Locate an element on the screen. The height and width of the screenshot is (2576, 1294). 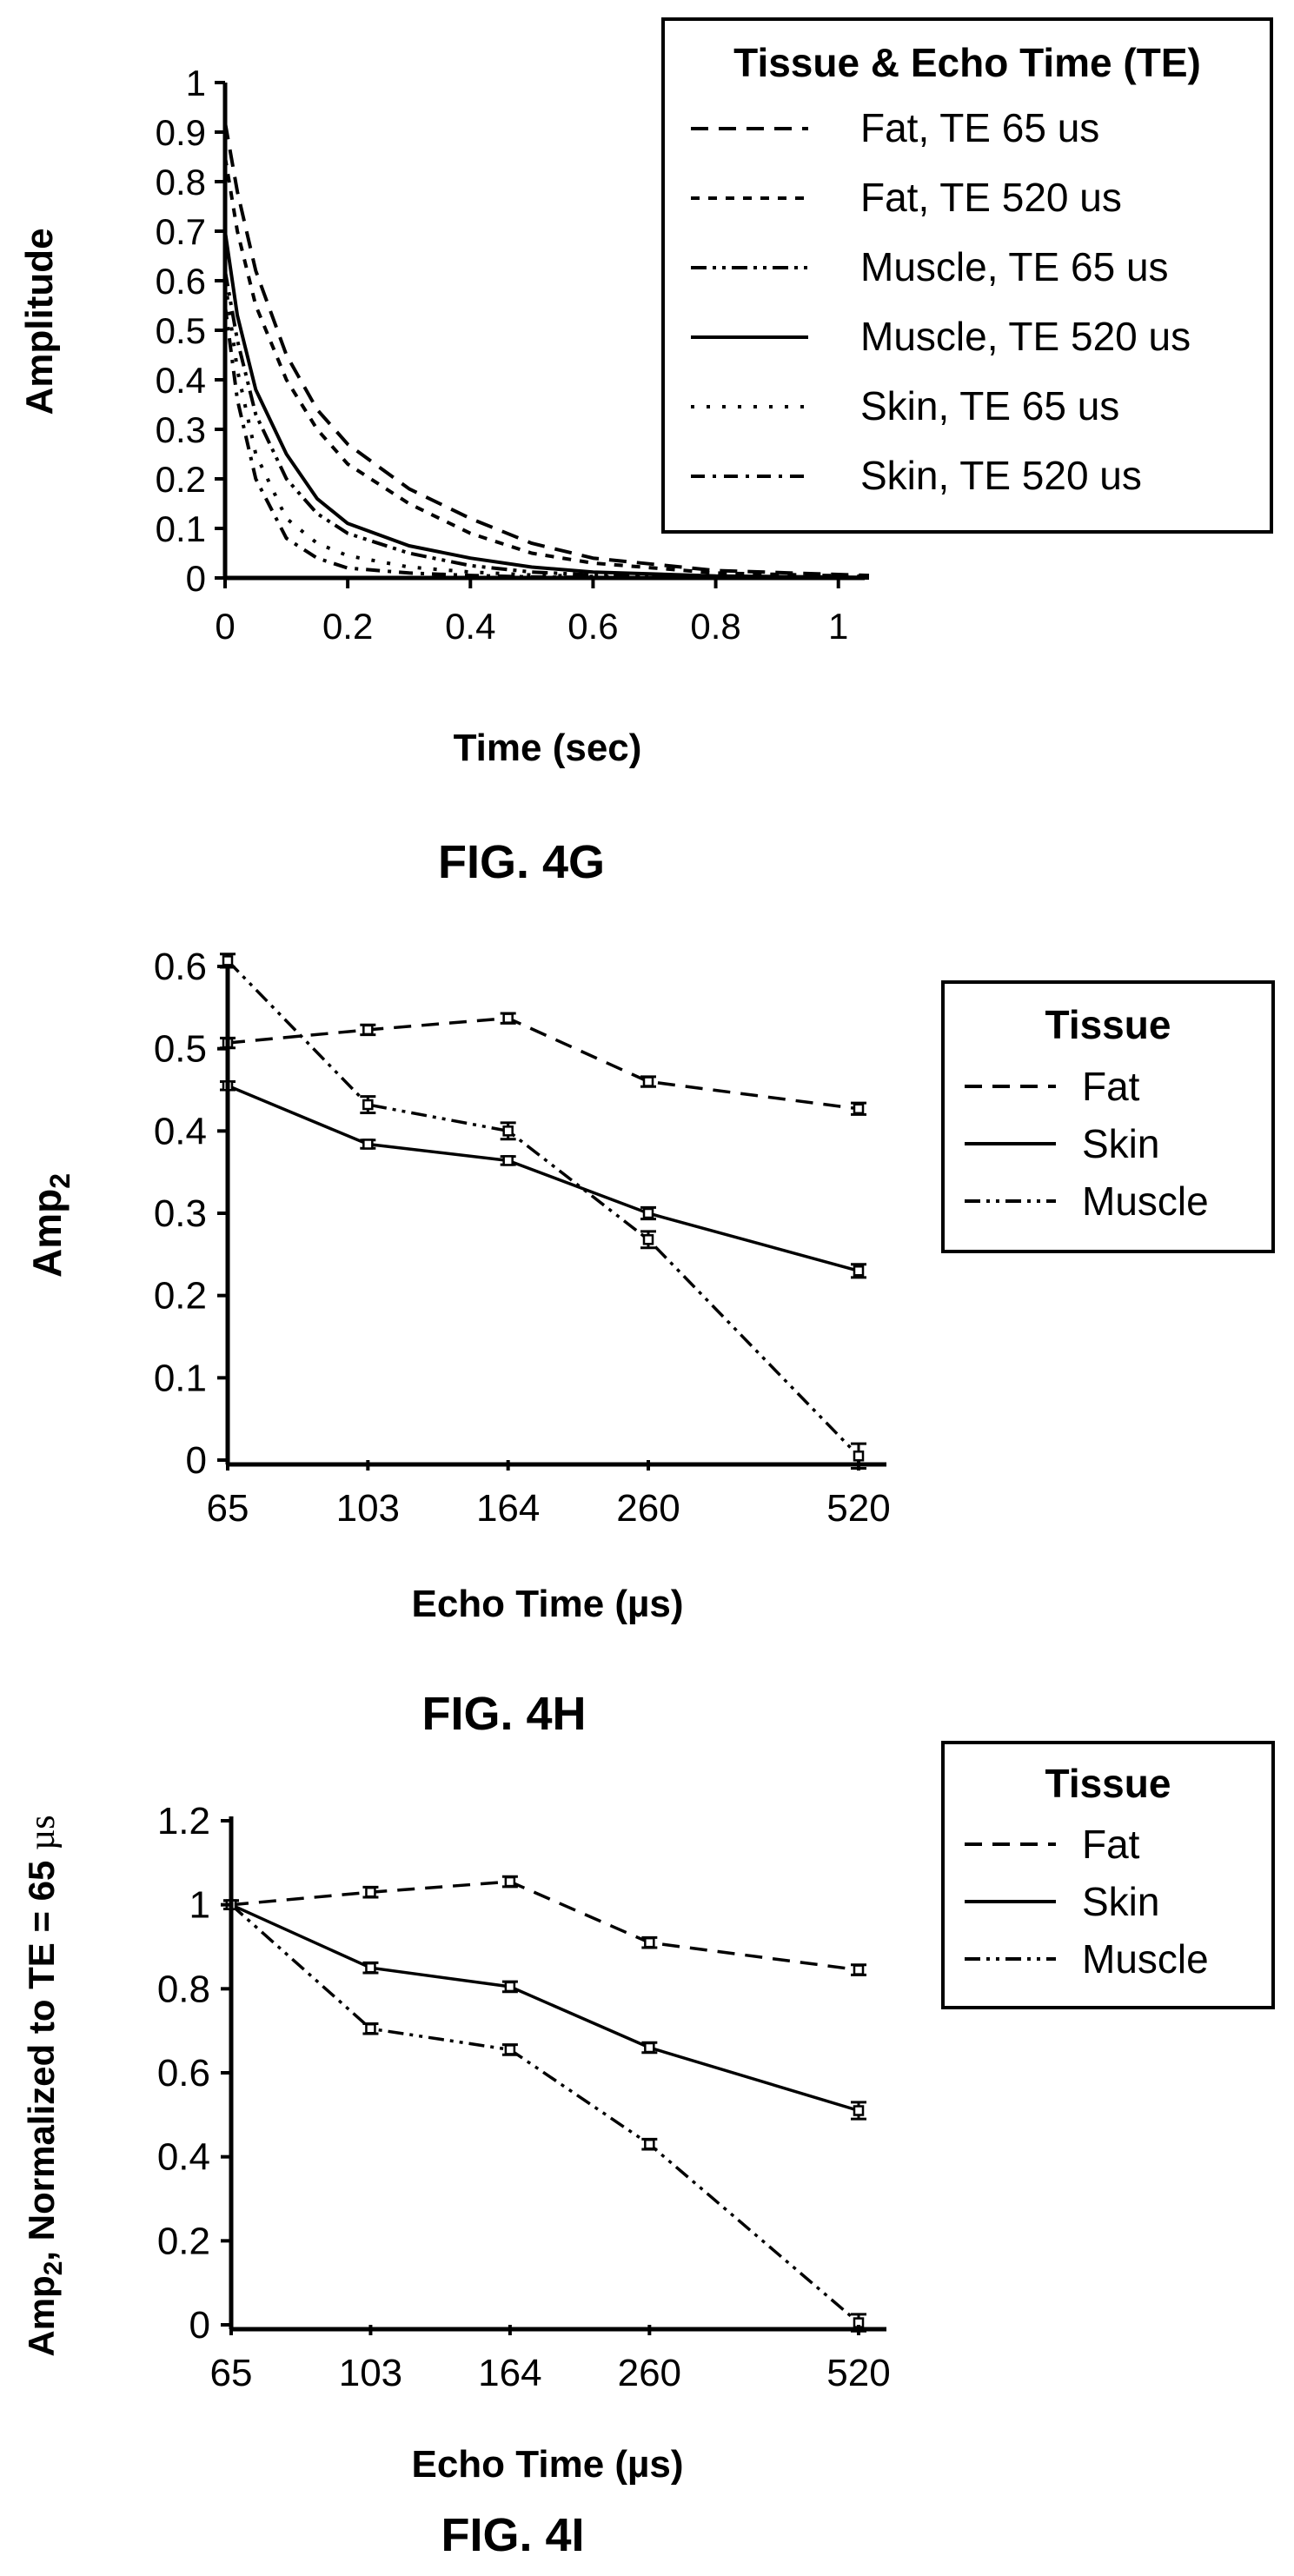
chart-4g-y-tick-label: 0.5 is located at coordinates (181, 330).